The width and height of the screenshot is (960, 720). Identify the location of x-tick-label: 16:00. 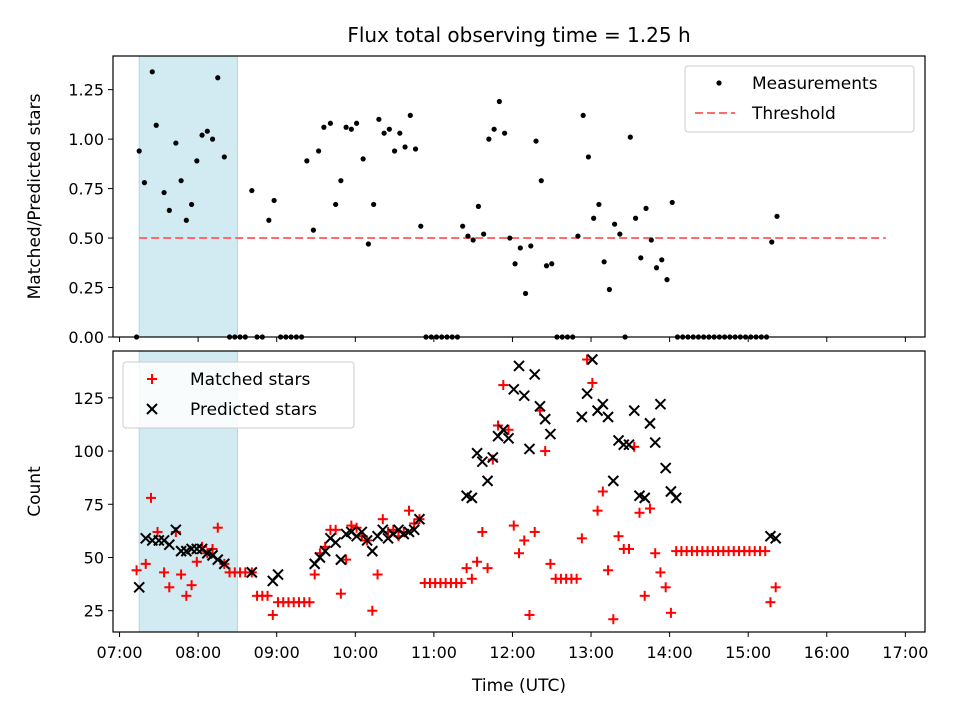
(827, 652).